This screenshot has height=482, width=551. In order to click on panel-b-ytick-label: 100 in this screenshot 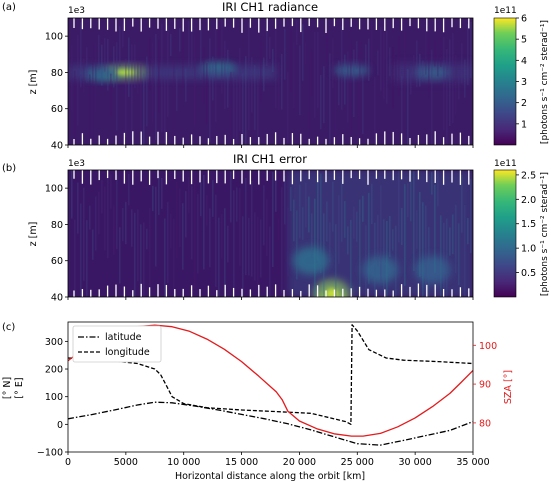, I will do `click(54, 189)`.